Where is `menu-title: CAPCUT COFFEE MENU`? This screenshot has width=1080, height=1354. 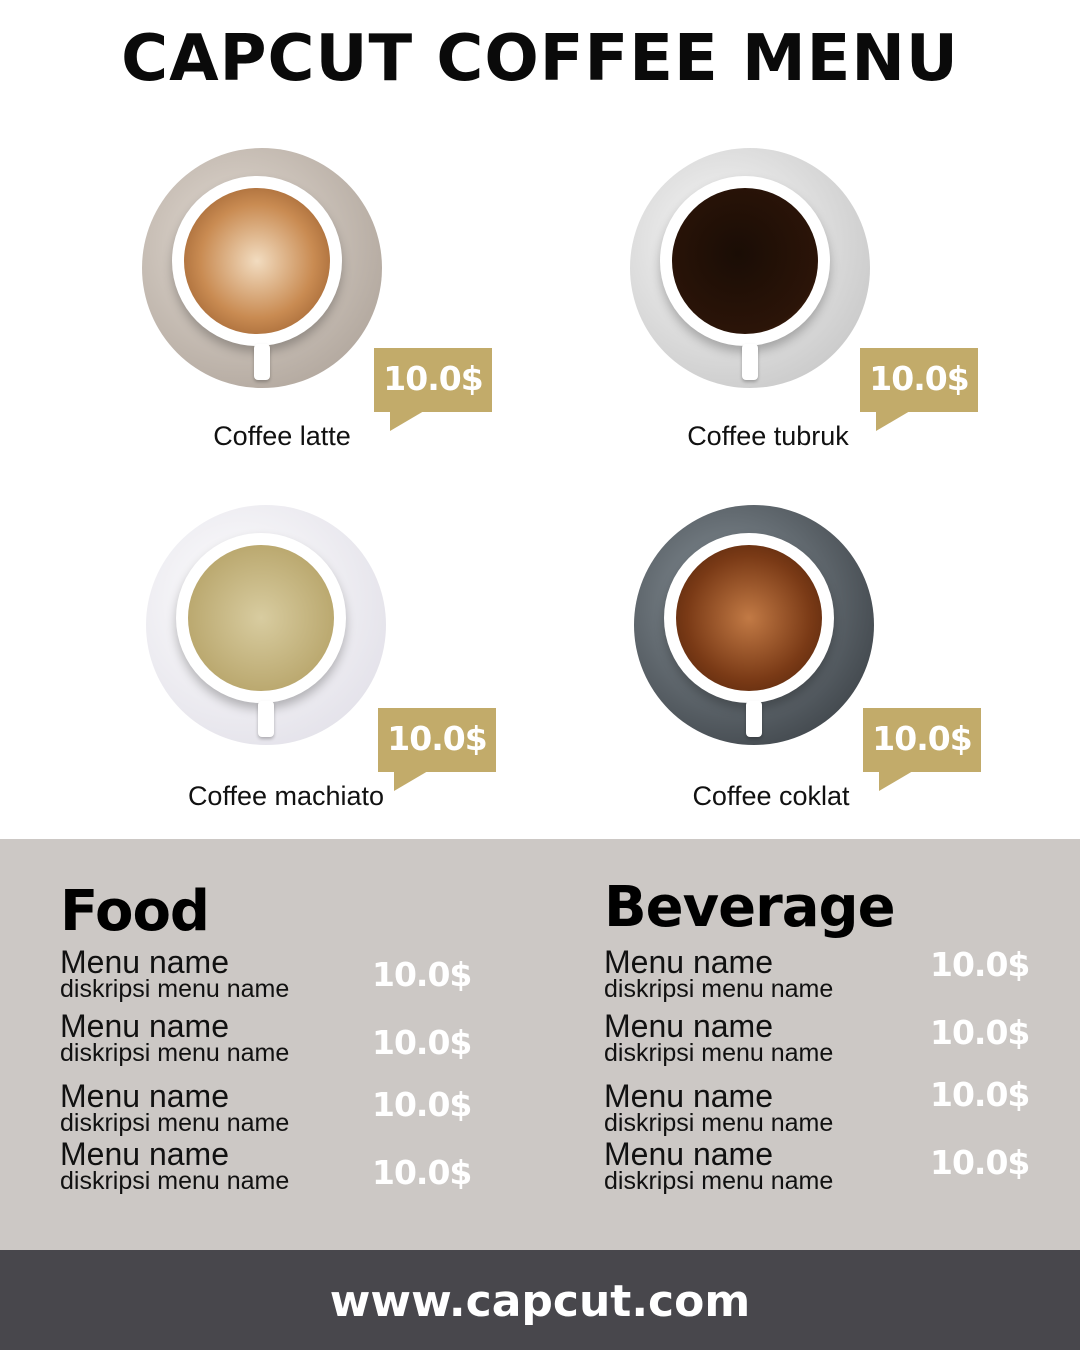 menu-title: CAPCUT COFFEE MENU is located at coordinates (540, 59).